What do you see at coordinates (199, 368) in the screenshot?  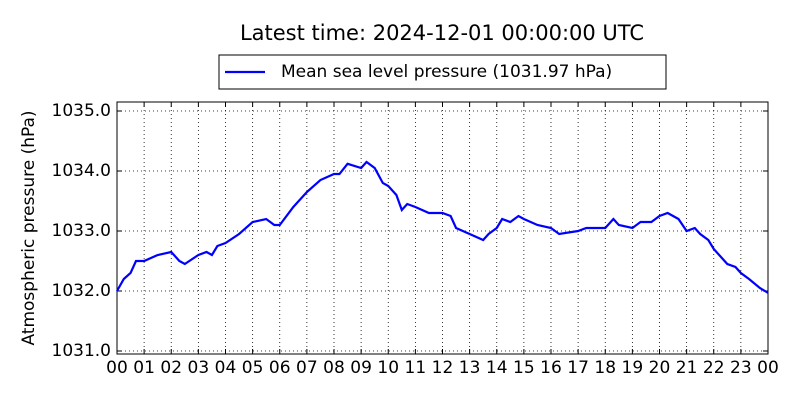 I see `x-tick-label: 03` at bounding box center [199, 368].